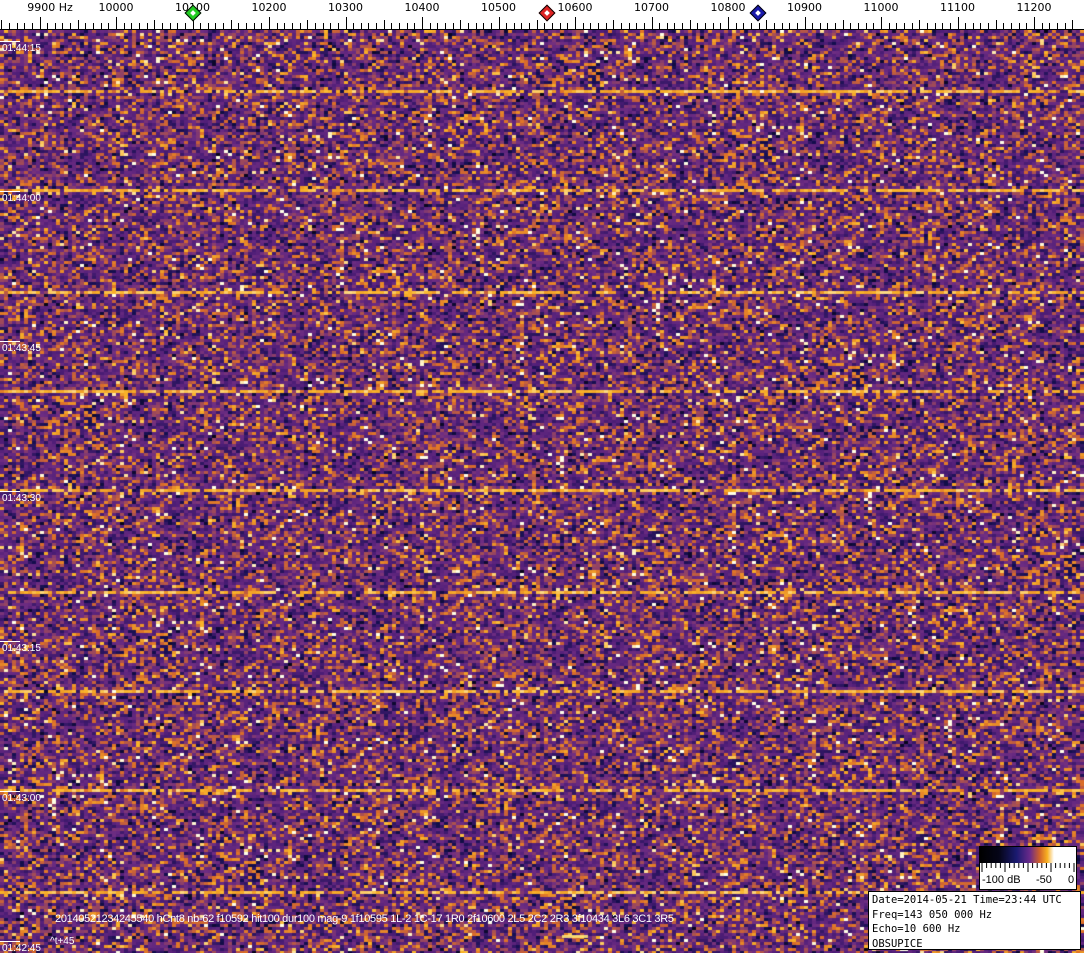 This screenshot has width=1084, height=954. I want to click on time-label: 01:43:15, so click(21, 648).